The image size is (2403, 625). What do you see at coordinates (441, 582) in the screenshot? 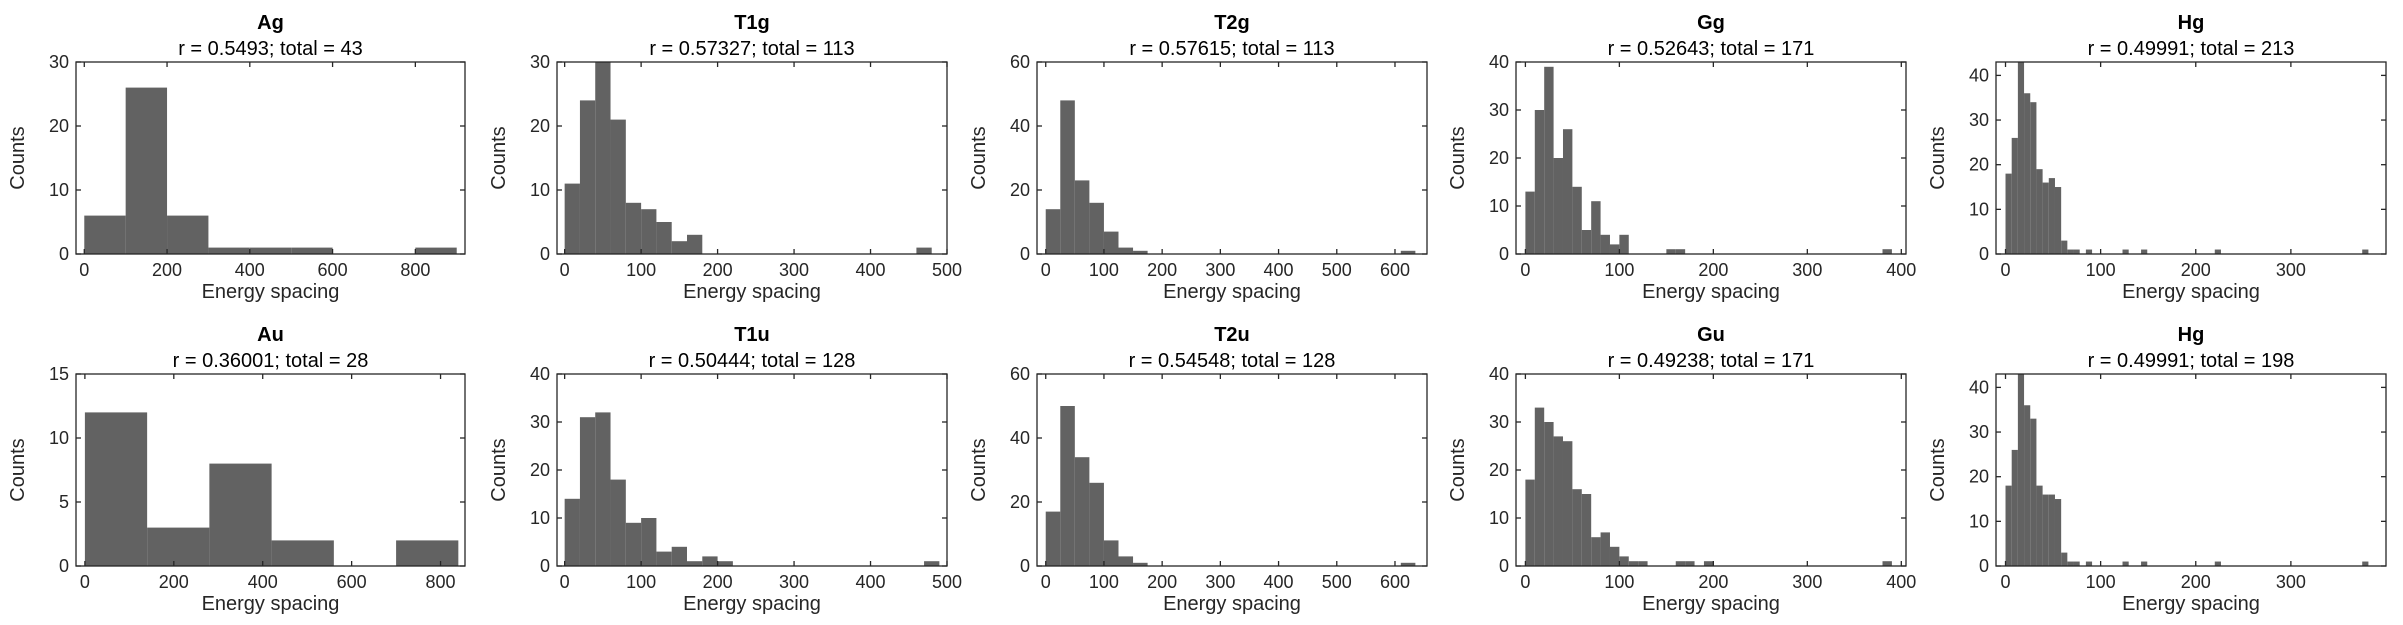
I see `x-tick-label: 800` at bounding box center [441, 582].